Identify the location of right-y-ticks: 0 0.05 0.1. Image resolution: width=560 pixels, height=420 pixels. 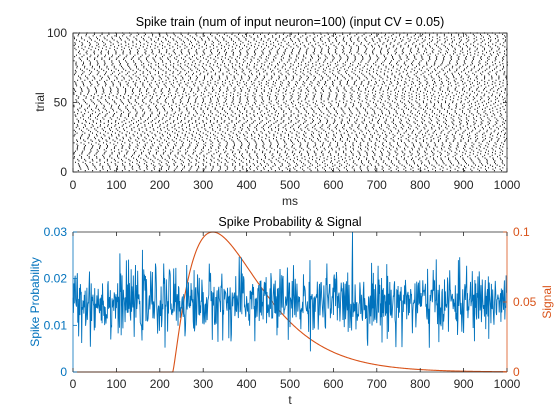
(520, 302).